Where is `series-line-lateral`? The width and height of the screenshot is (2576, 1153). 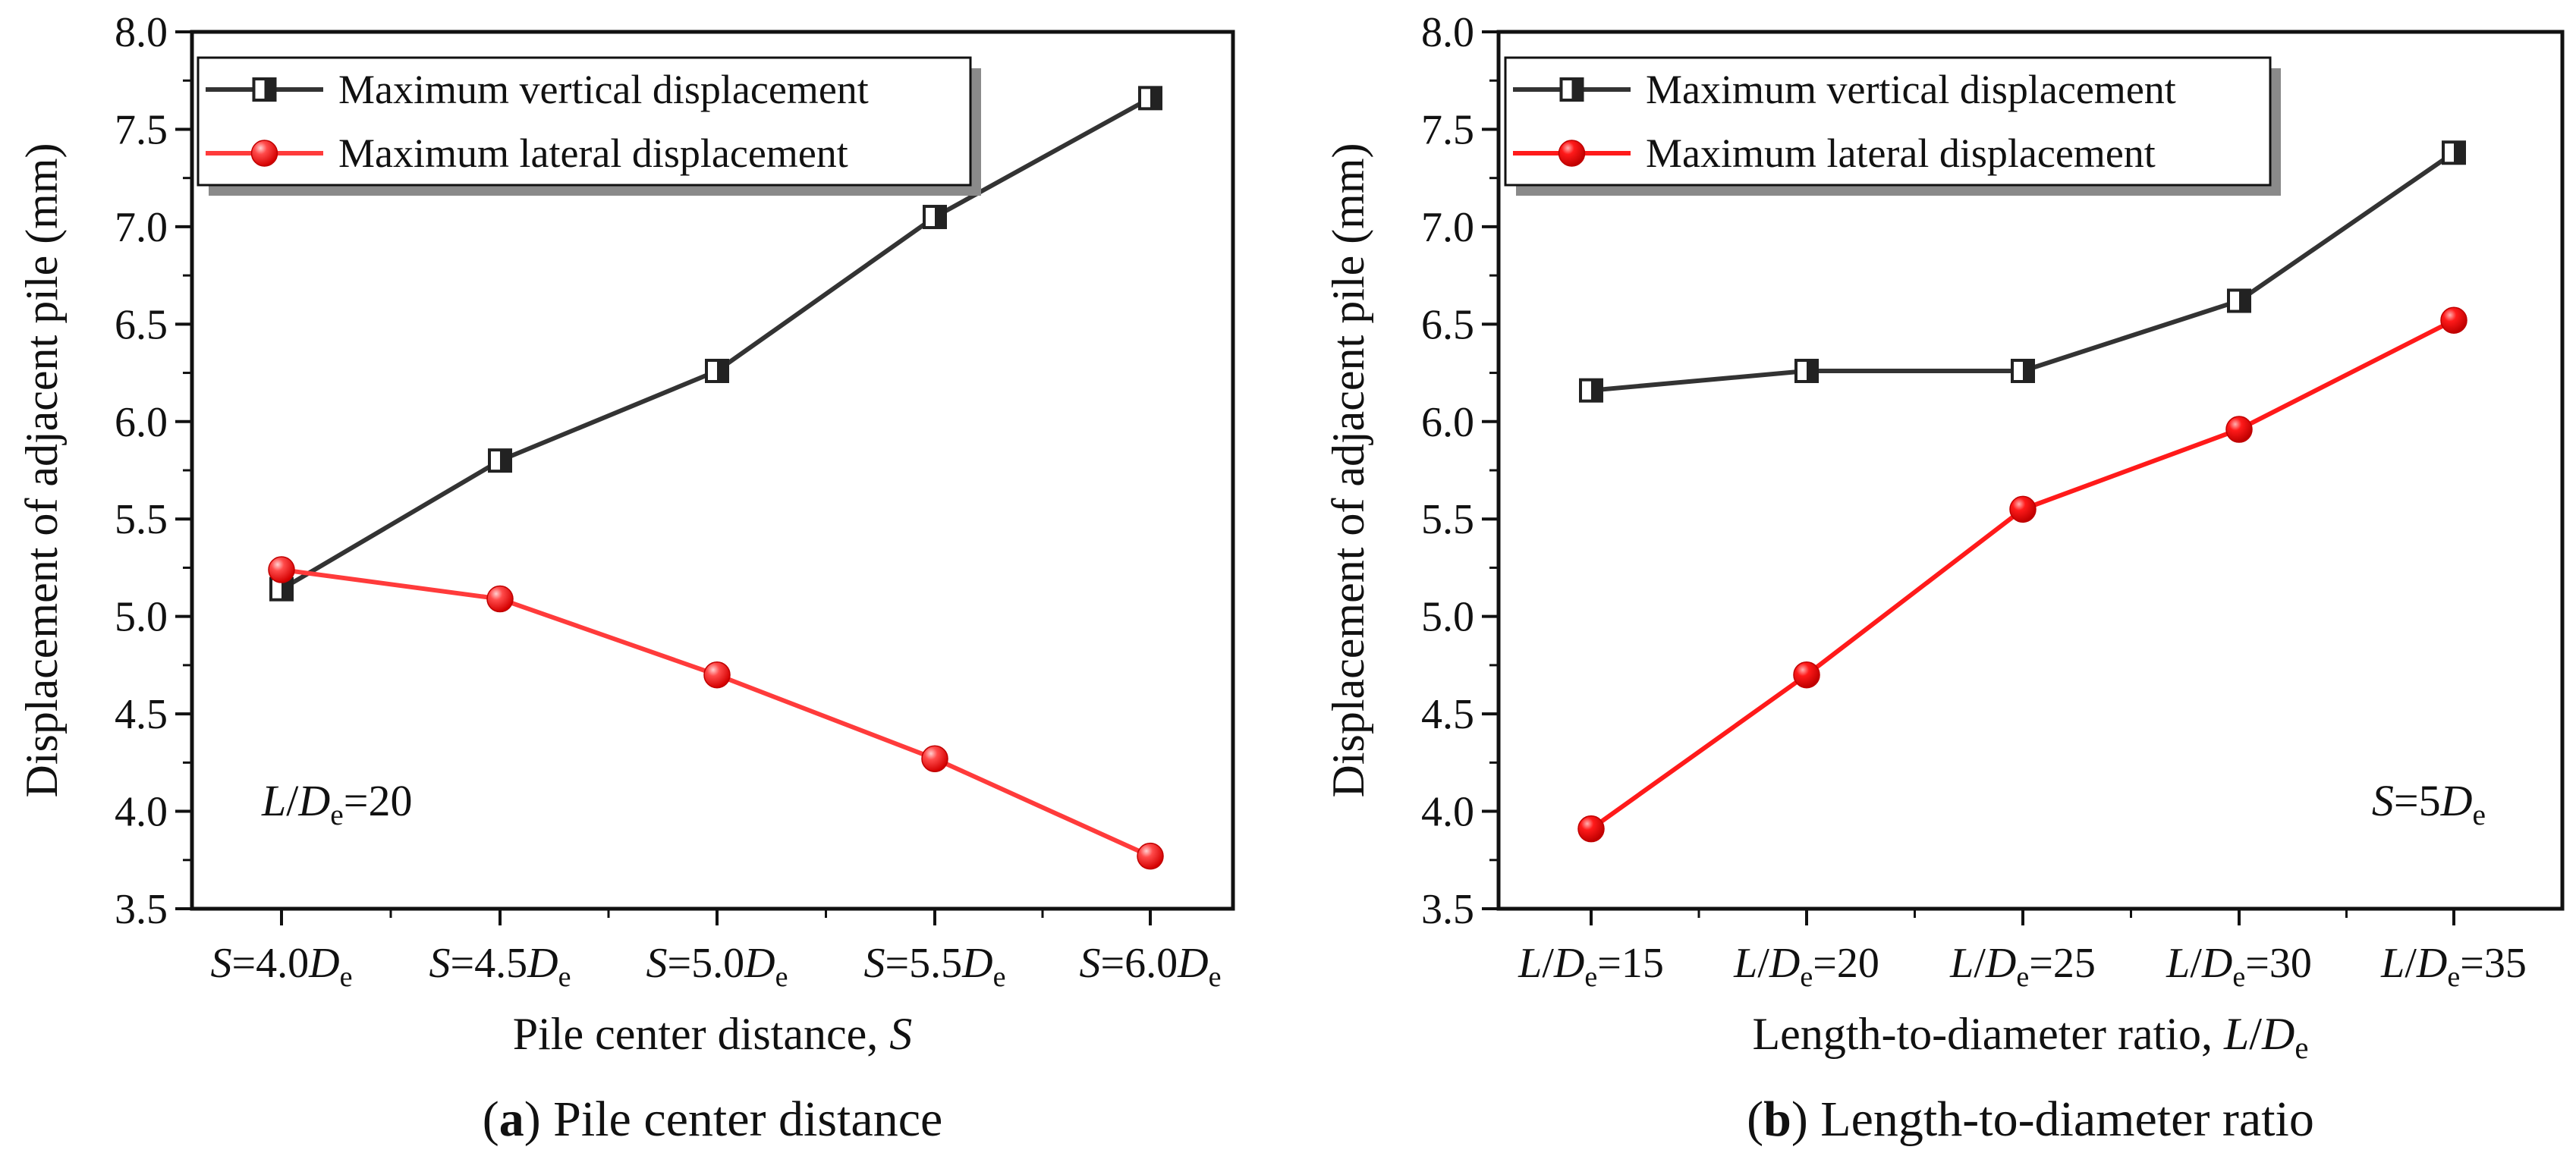
series-line-lateral is located at coordinates (2022, 574).